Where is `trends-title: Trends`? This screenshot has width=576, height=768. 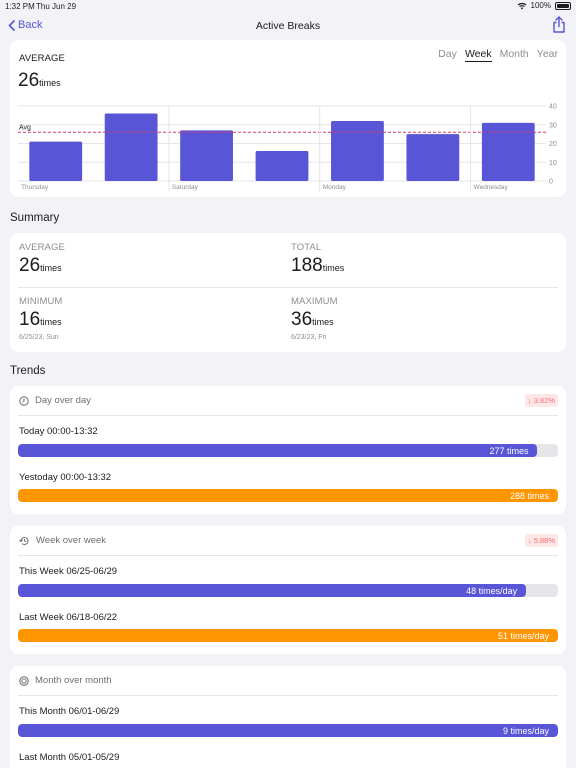
trends-title: Trends is located at coordinates (28, 371).